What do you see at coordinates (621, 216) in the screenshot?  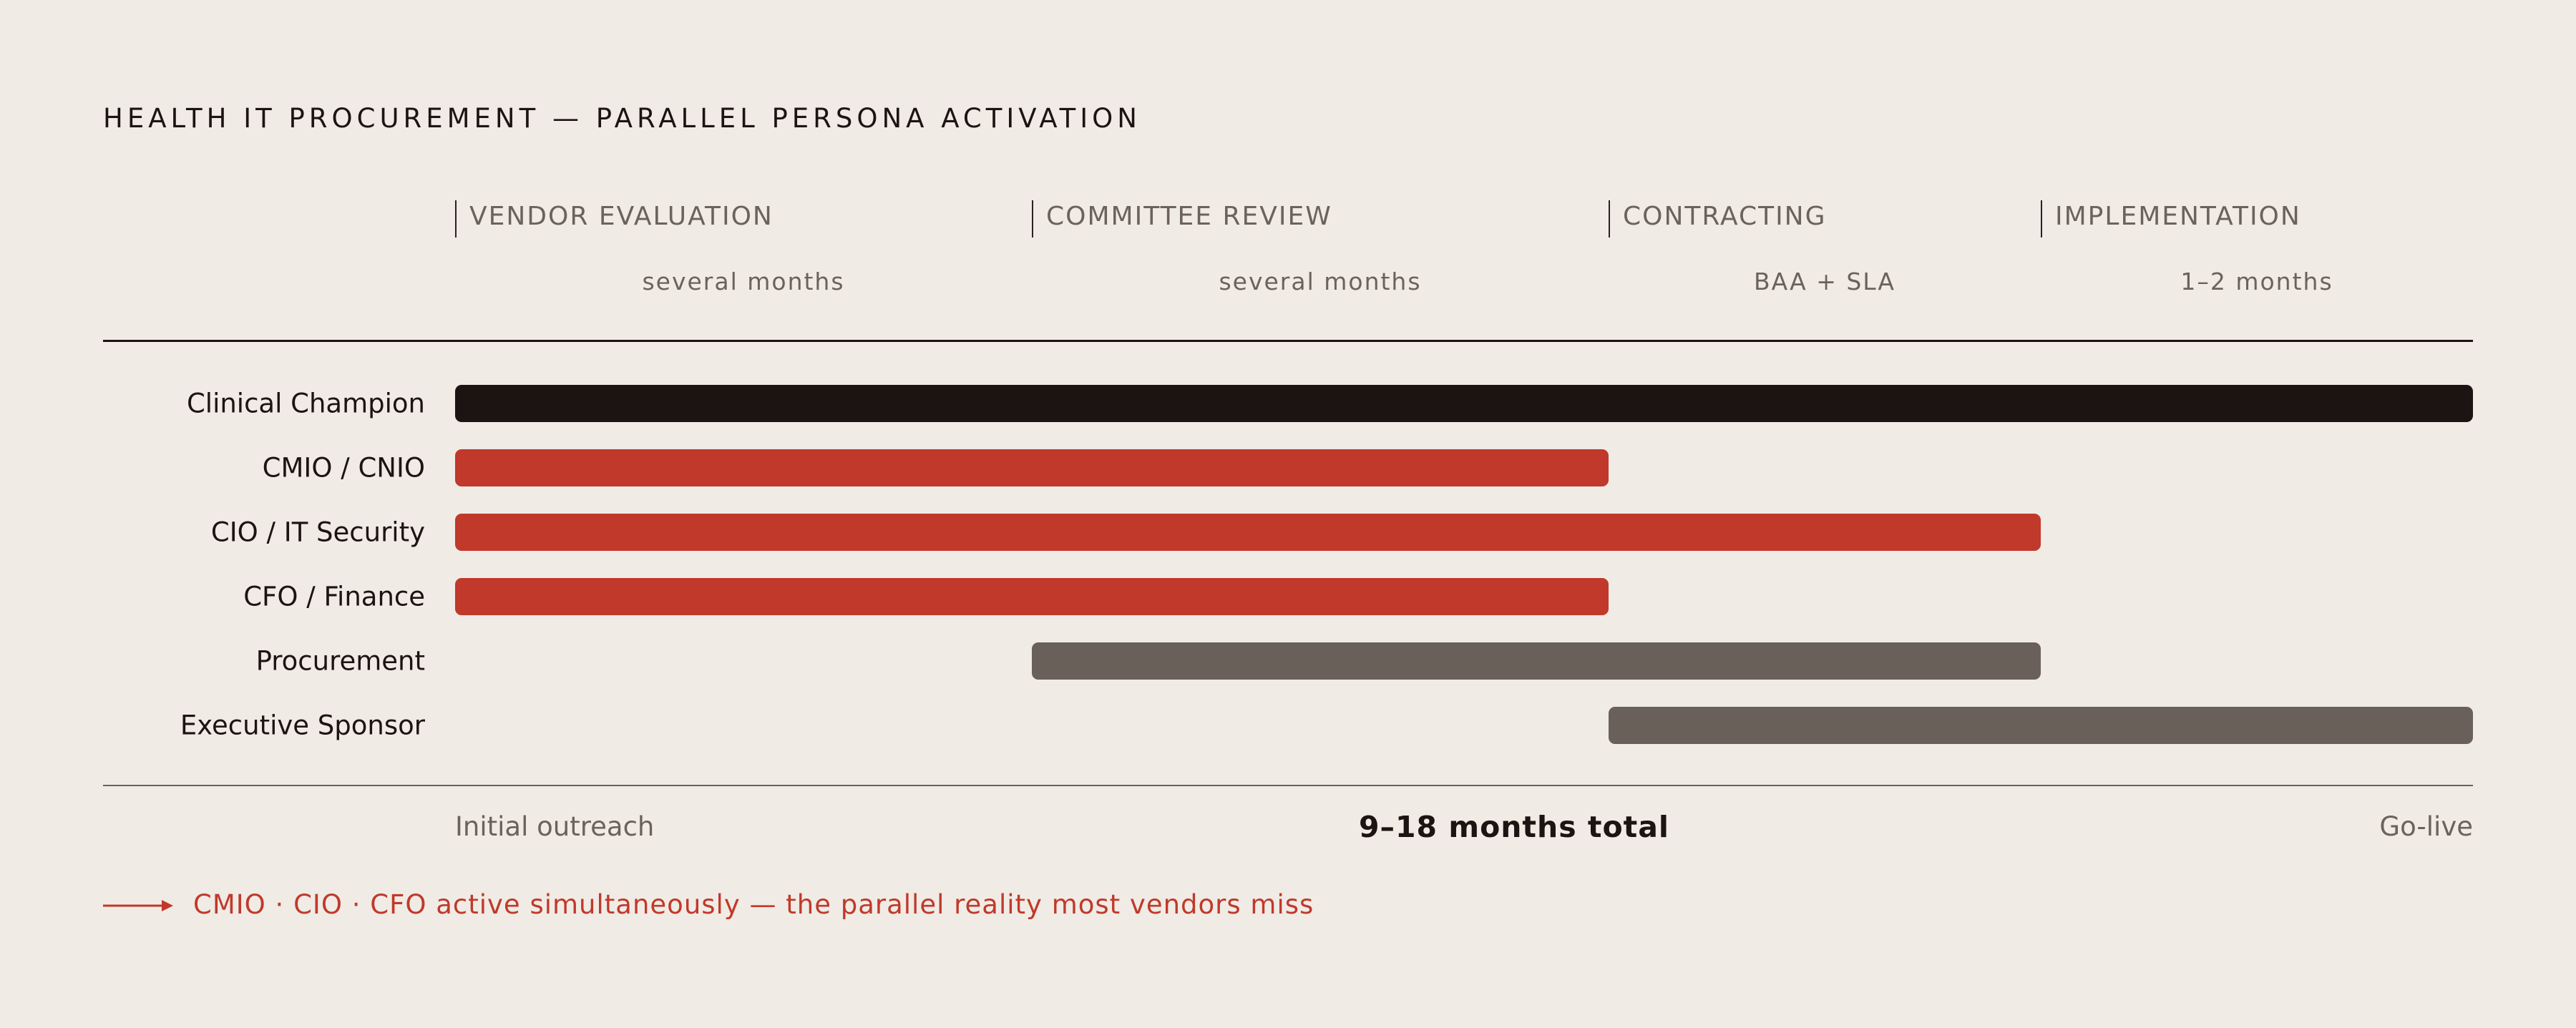 I see `phase-label: VENDOR EVALUATION` at bounding box center [621, 216].